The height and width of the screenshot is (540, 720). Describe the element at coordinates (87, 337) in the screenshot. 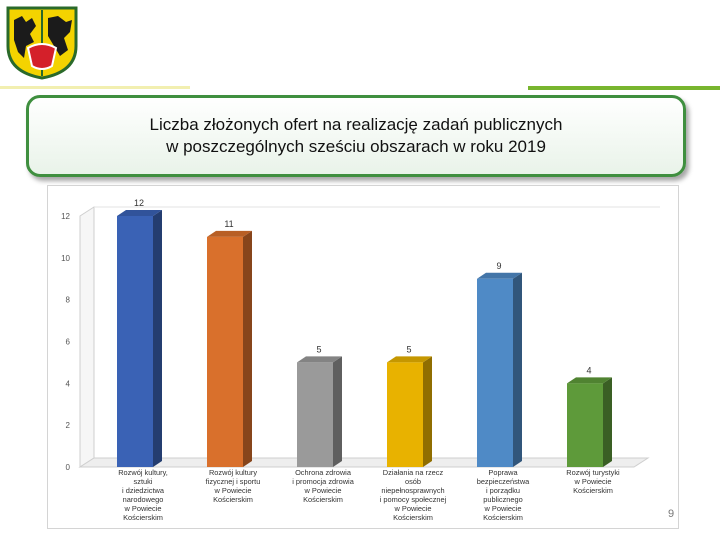

I see `chart-back-wall` at that location.